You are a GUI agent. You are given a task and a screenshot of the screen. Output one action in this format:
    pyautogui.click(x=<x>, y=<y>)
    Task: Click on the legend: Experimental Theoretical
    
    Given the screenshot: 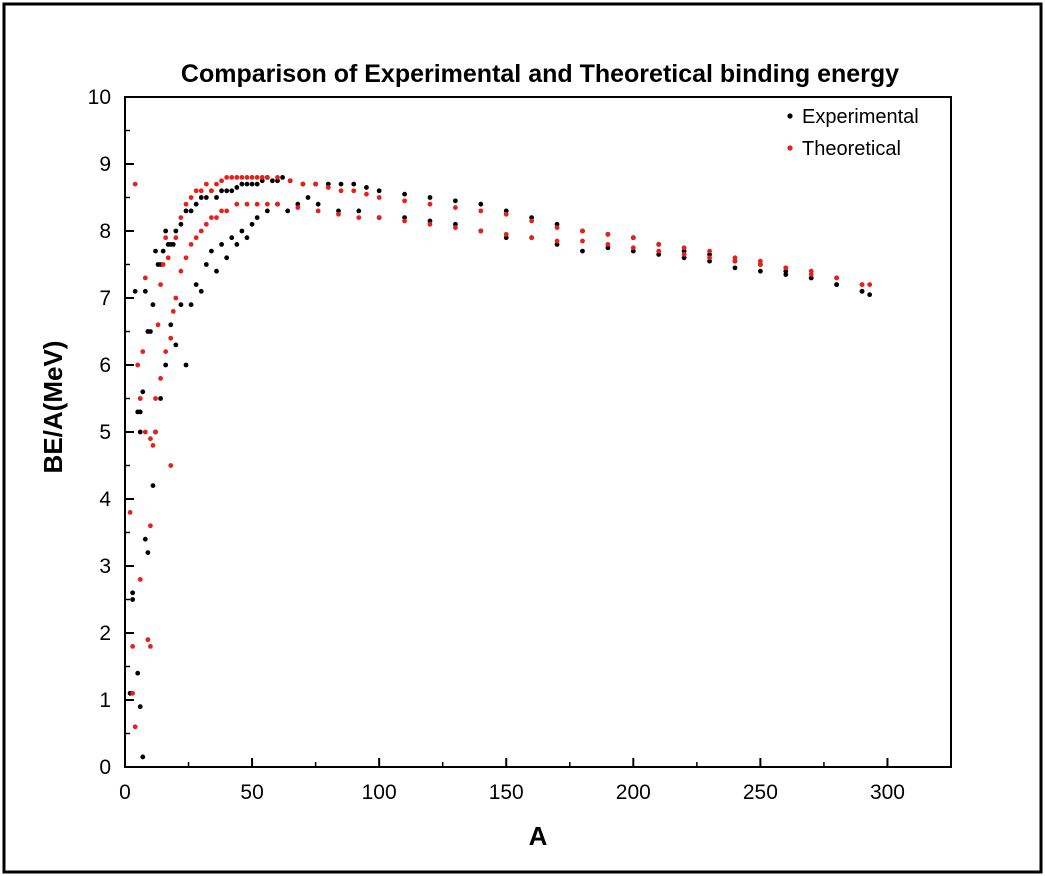 What is the action you would take?
    pyautogui.click(x=853, y=133)
    